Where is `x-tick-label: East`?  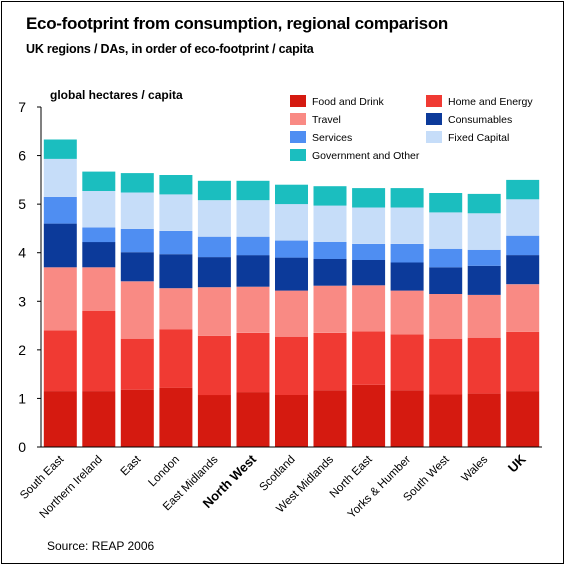 x-tick-label: East is located at coordinates (131, 465).